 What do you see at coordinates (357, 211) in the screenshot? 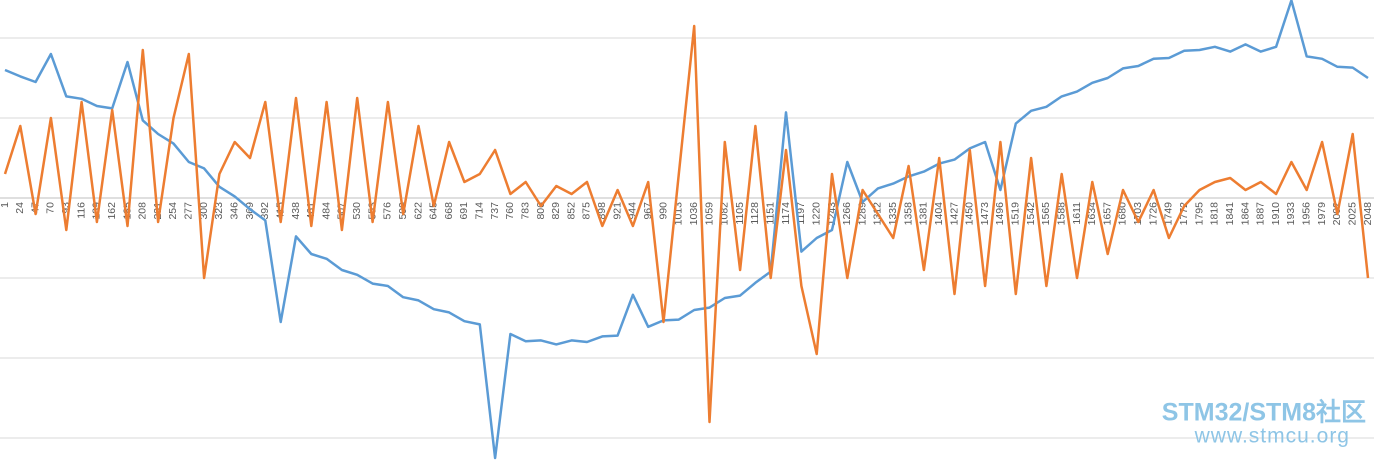
I see `x-tick-label: 530` at bounding box center [357, 211].